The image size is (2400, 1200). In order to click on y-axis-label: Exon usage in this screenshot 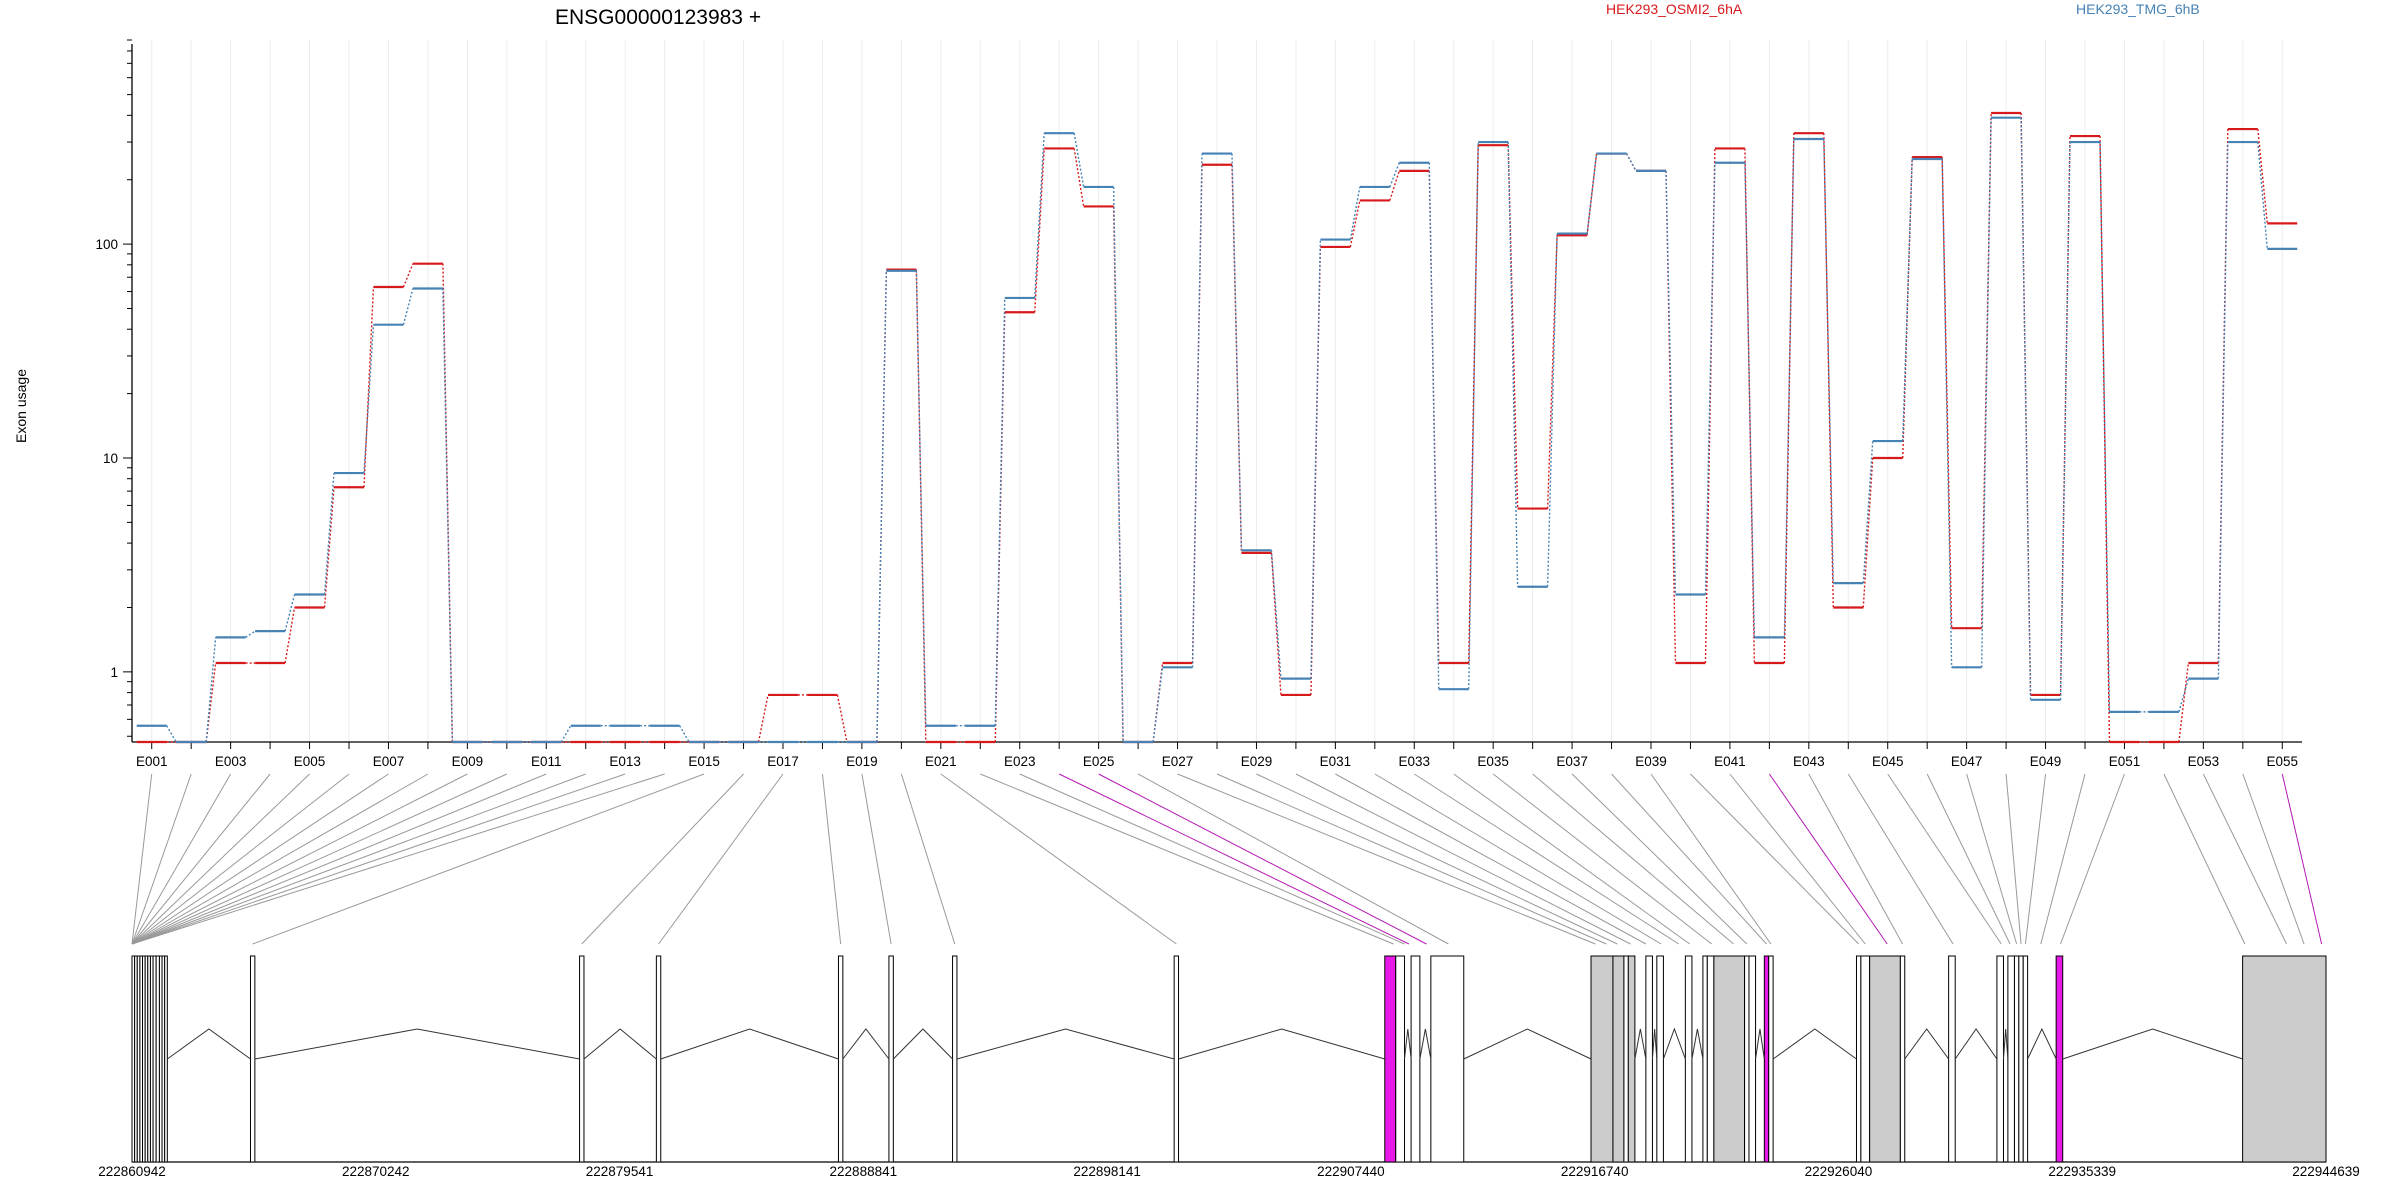, I will do `click(21, 406)`.